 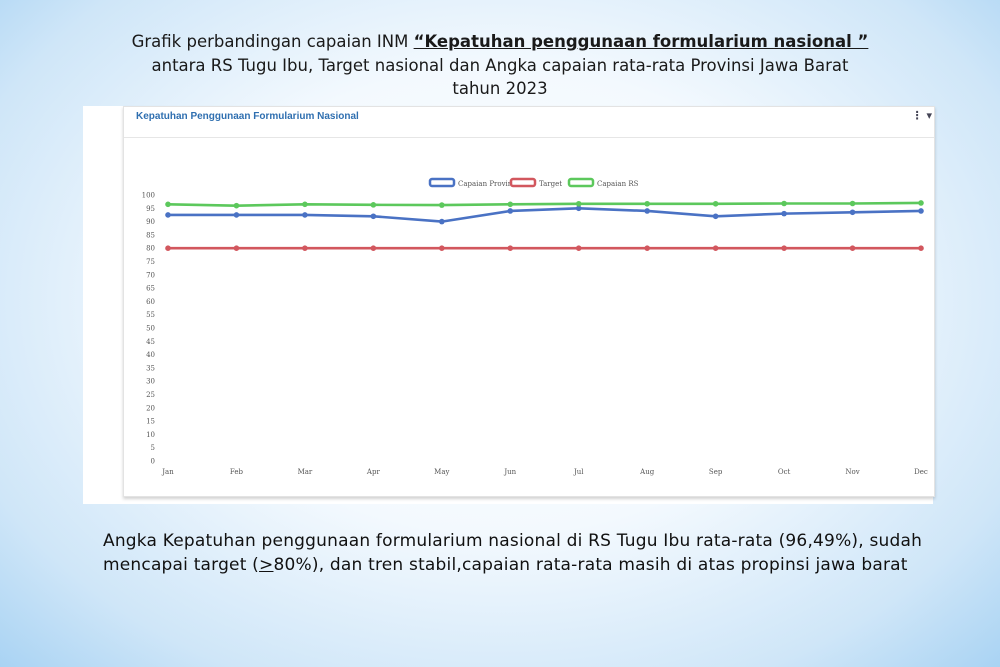 I want to click on x-tick-label: Oct, so click(x=784, y=472).